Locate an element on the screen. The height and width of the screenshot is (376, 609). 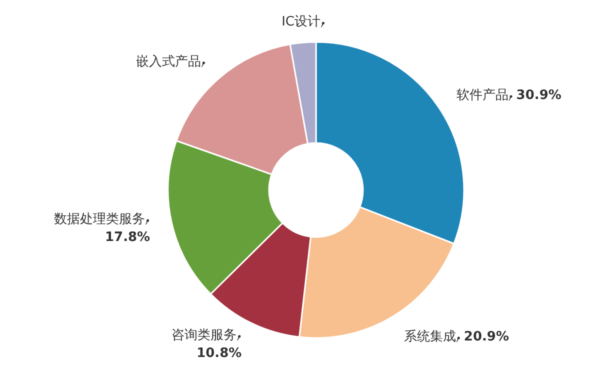
slice-label: 软件产品 is located at coordinates (482, 96).